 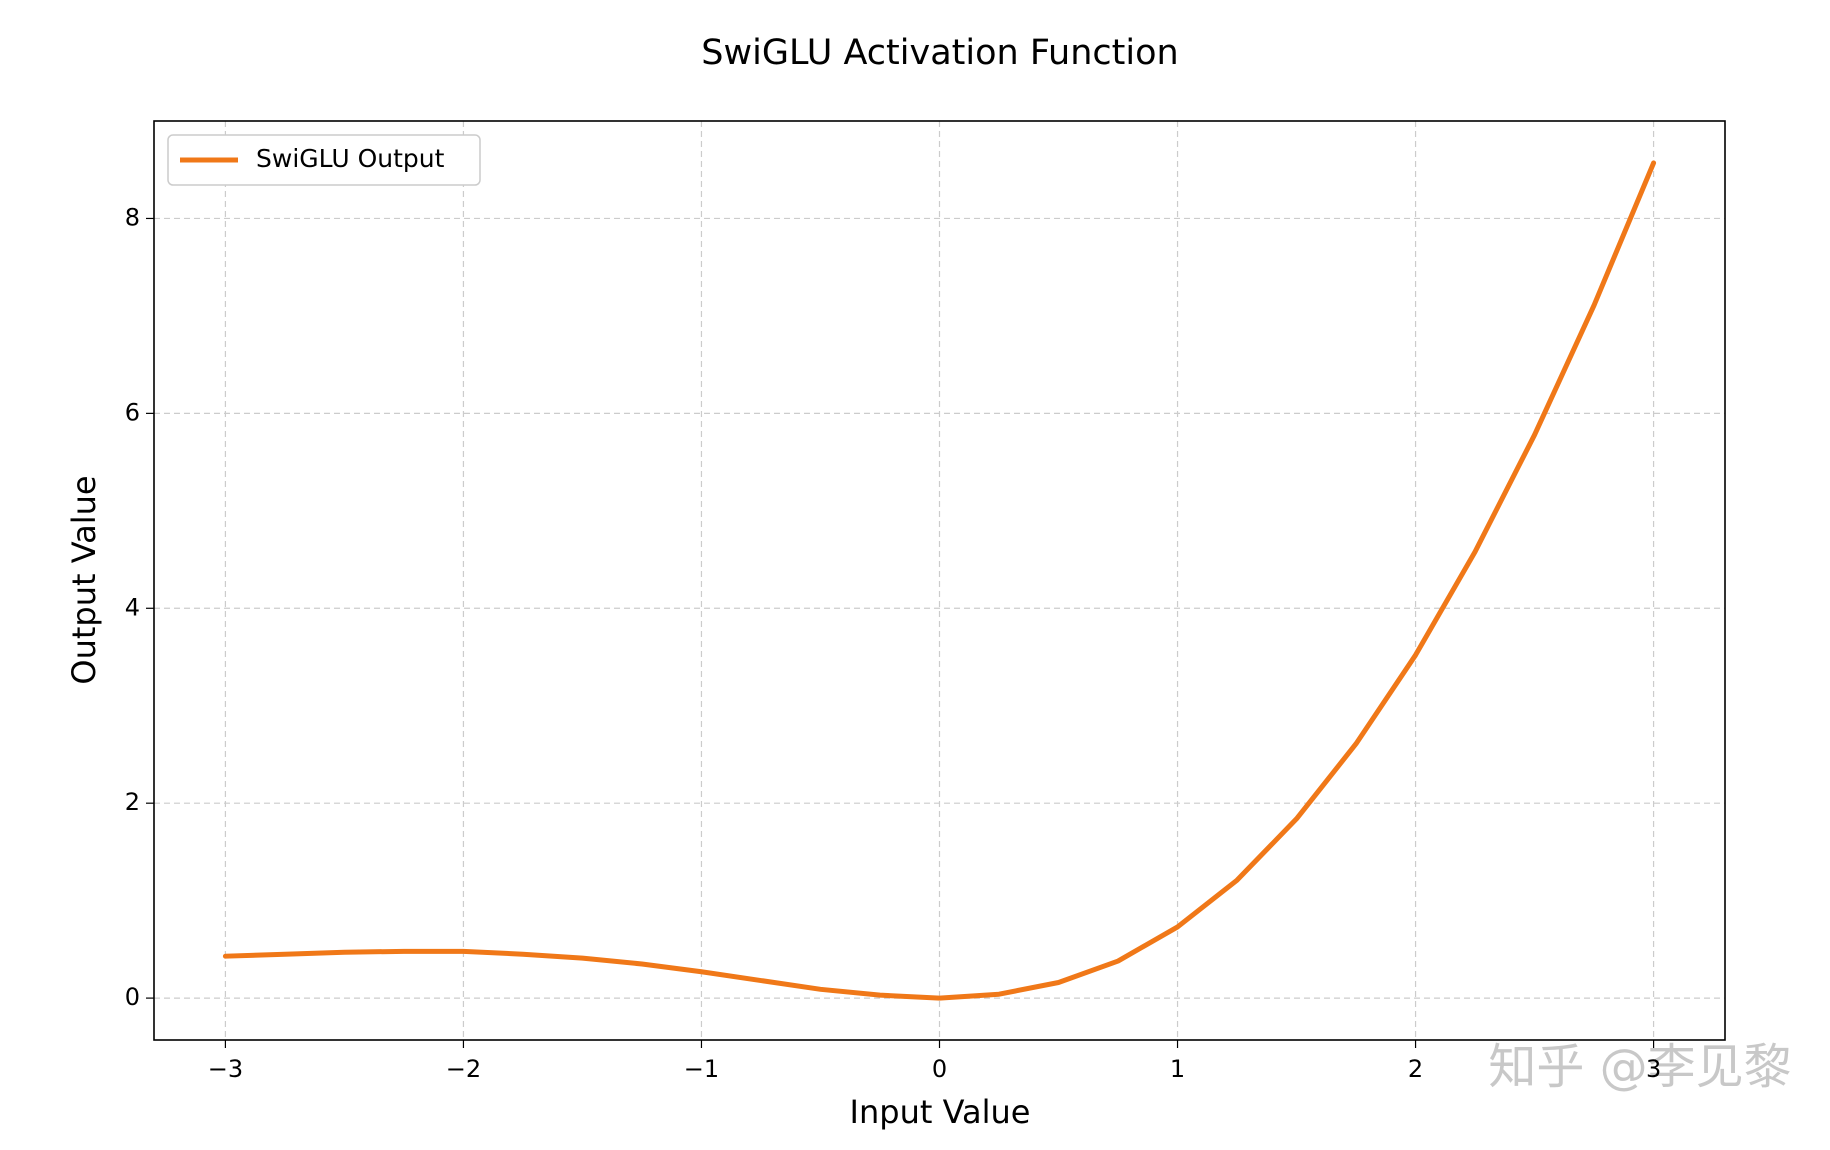 I want to click on y-tick-label: 6, so click(x=132, y=412).